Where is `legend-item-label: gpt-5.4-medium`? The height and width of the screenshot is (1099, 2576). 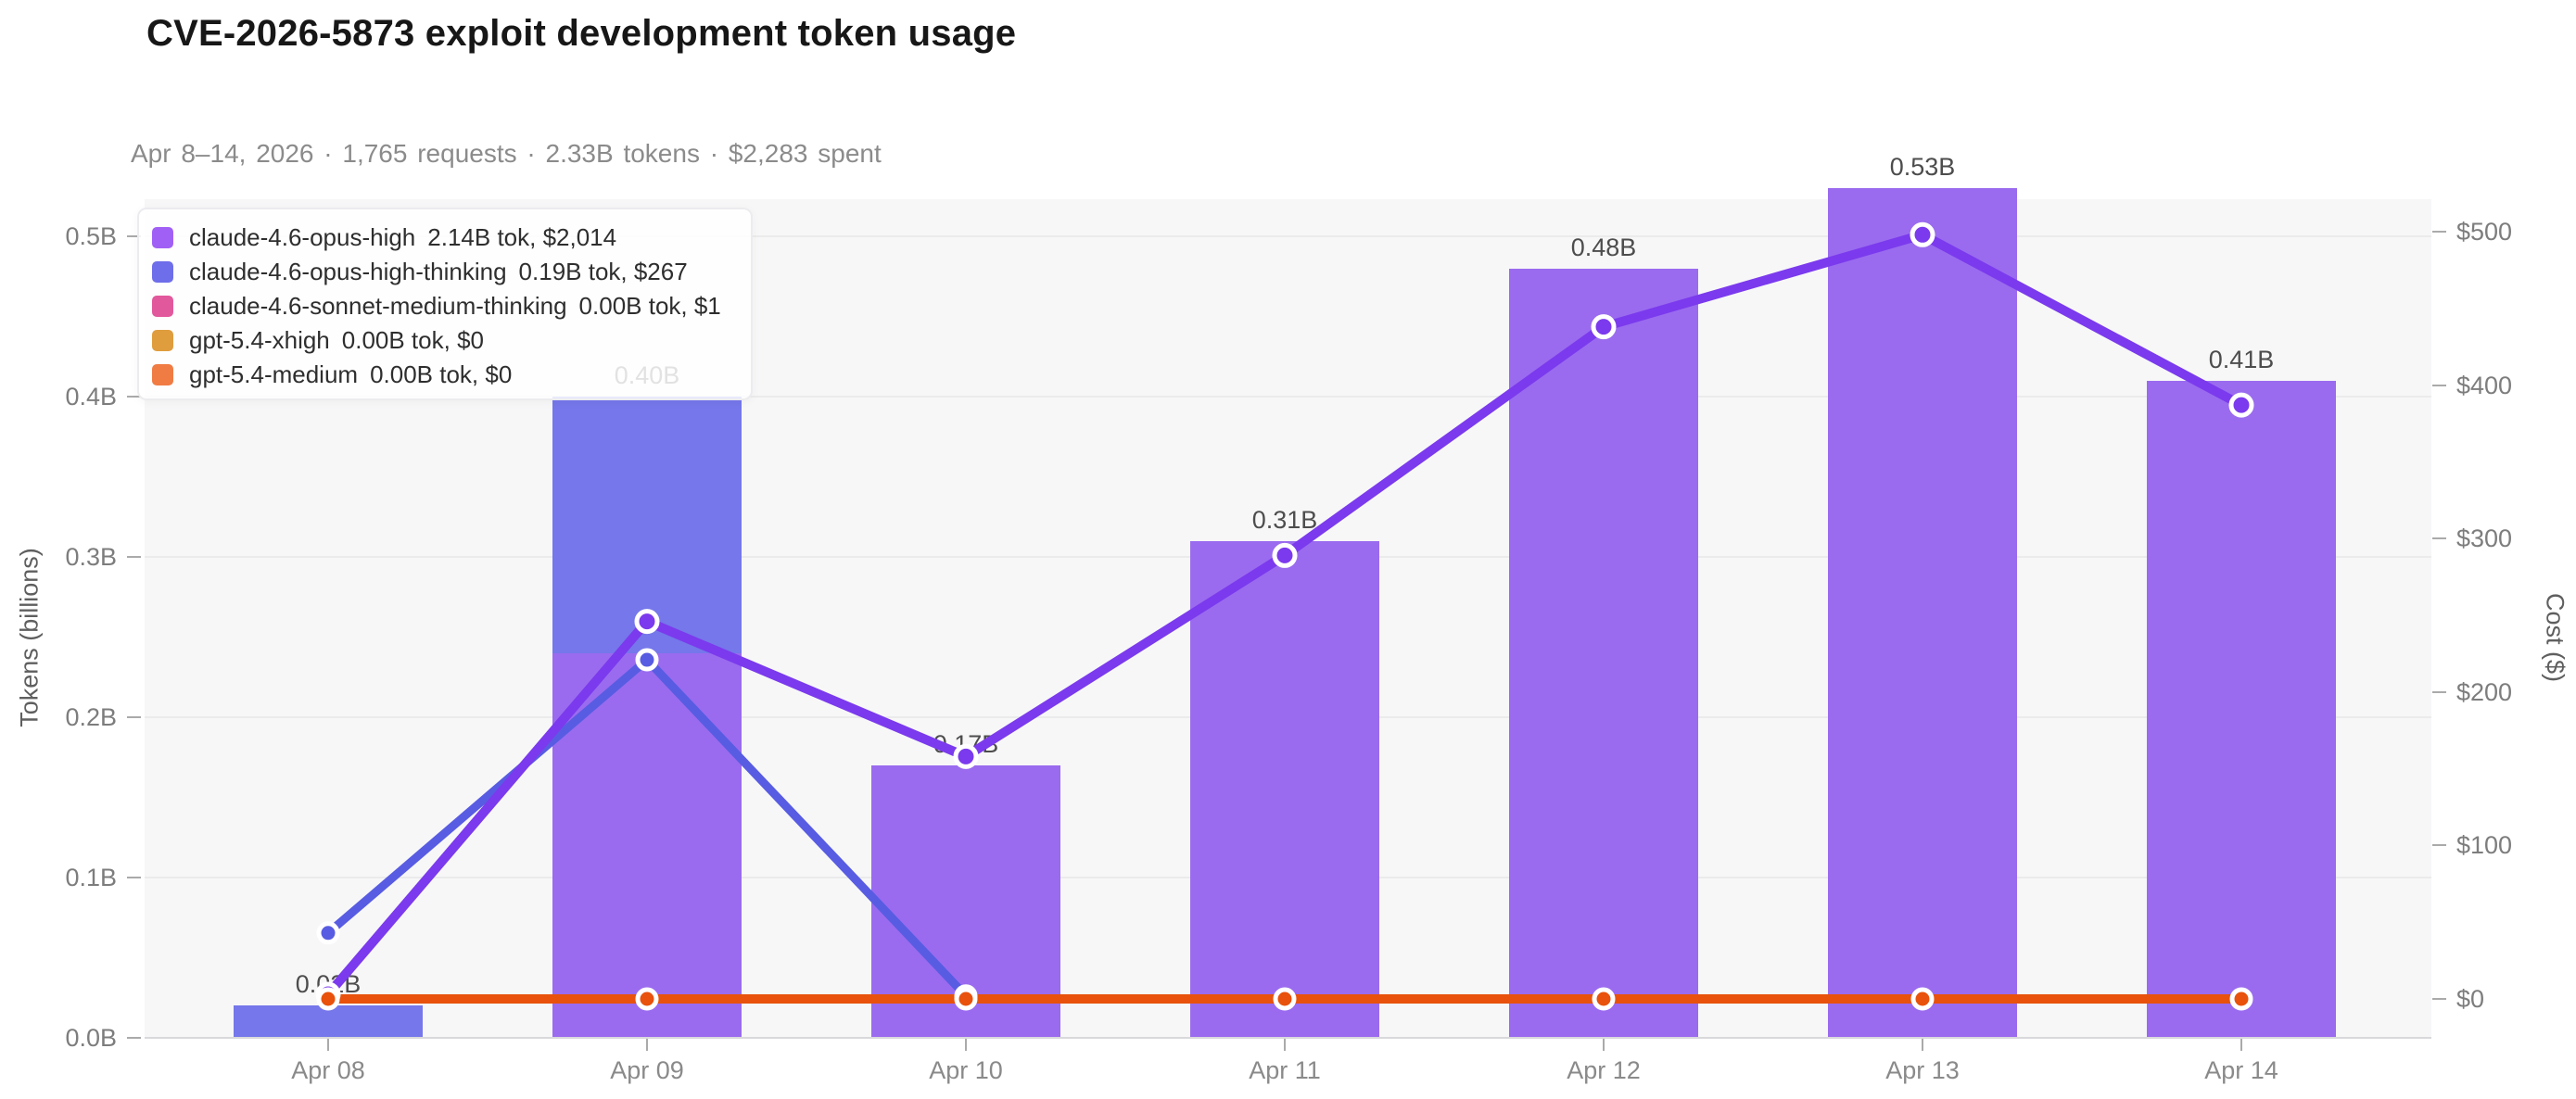
legend-item-label: gpt-5.4-medium is located at coordinates (274, 374).